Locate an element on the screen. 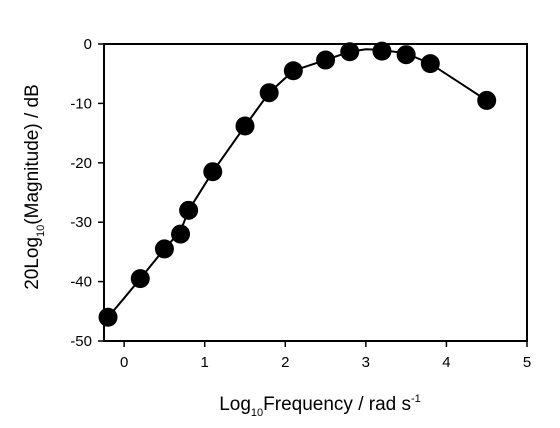 Image resolution: width=560 pixels, height=428 pixels. x-axis-title-prefix: Log is located at coordinates (235, 404).